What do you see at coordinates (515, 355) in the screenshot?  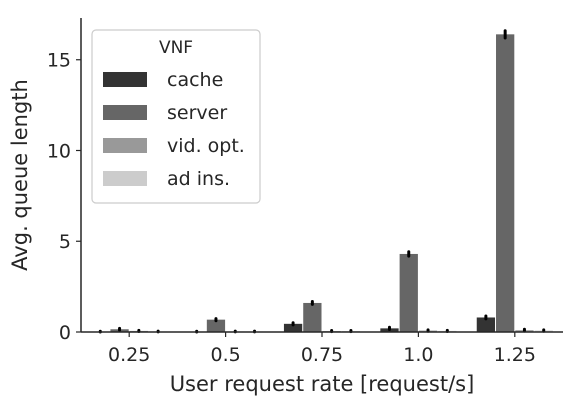 I see `x-tick-label-1.25: 1.25` at bounding box center [515, 355].